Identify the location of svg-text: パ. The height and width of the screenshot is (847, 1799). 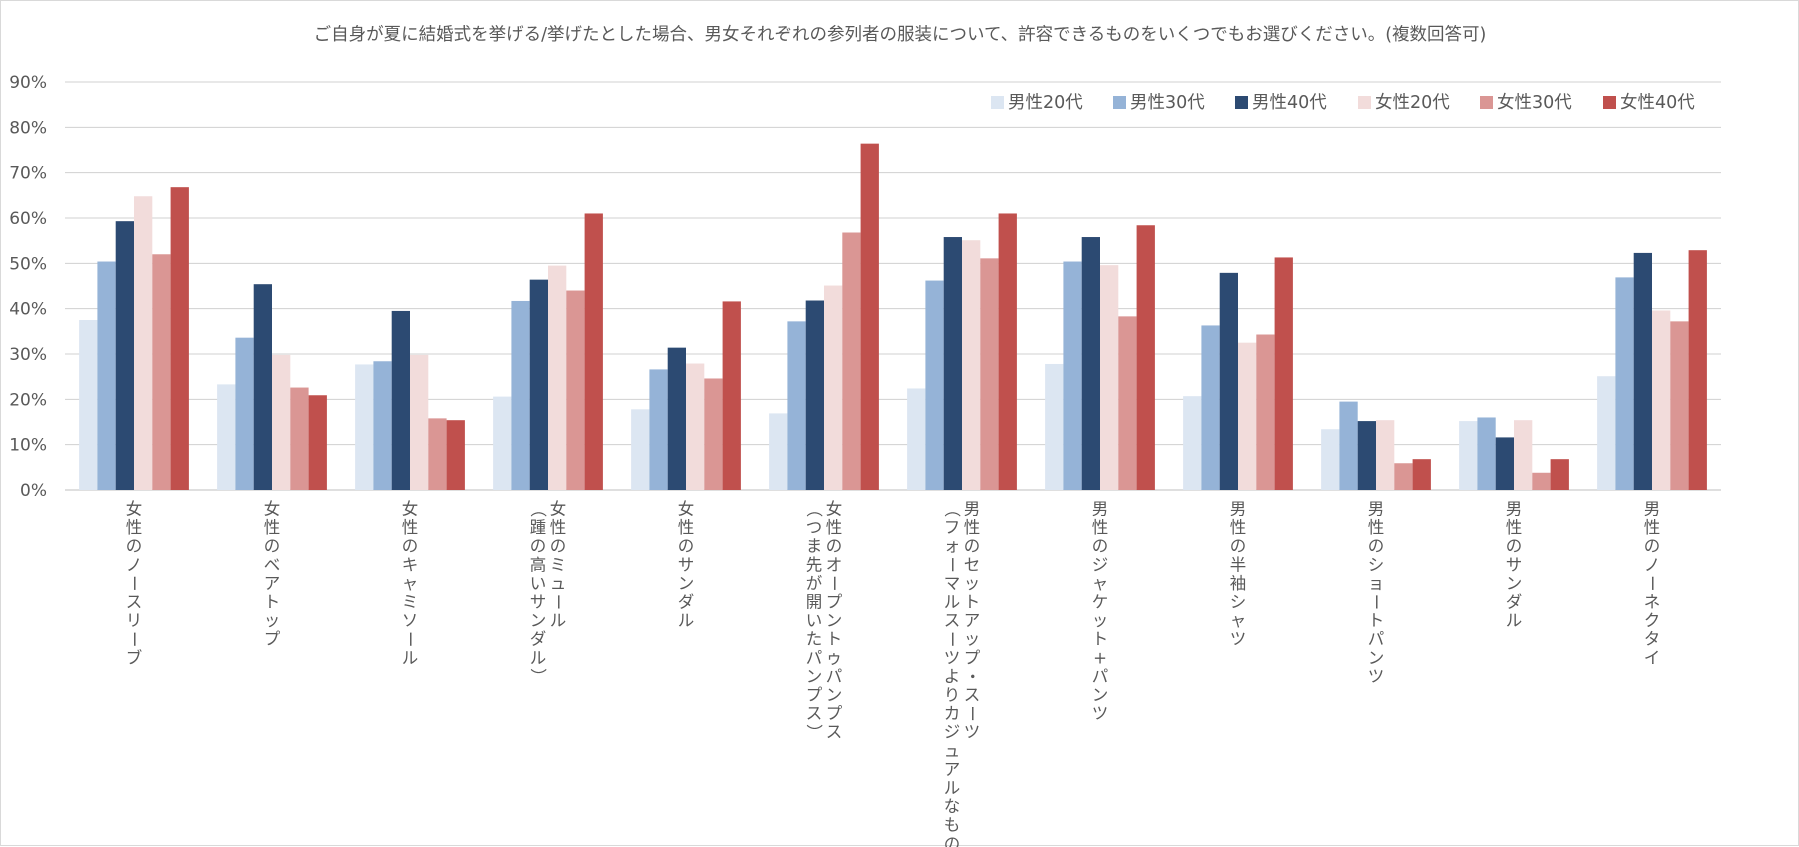
(834, 676).